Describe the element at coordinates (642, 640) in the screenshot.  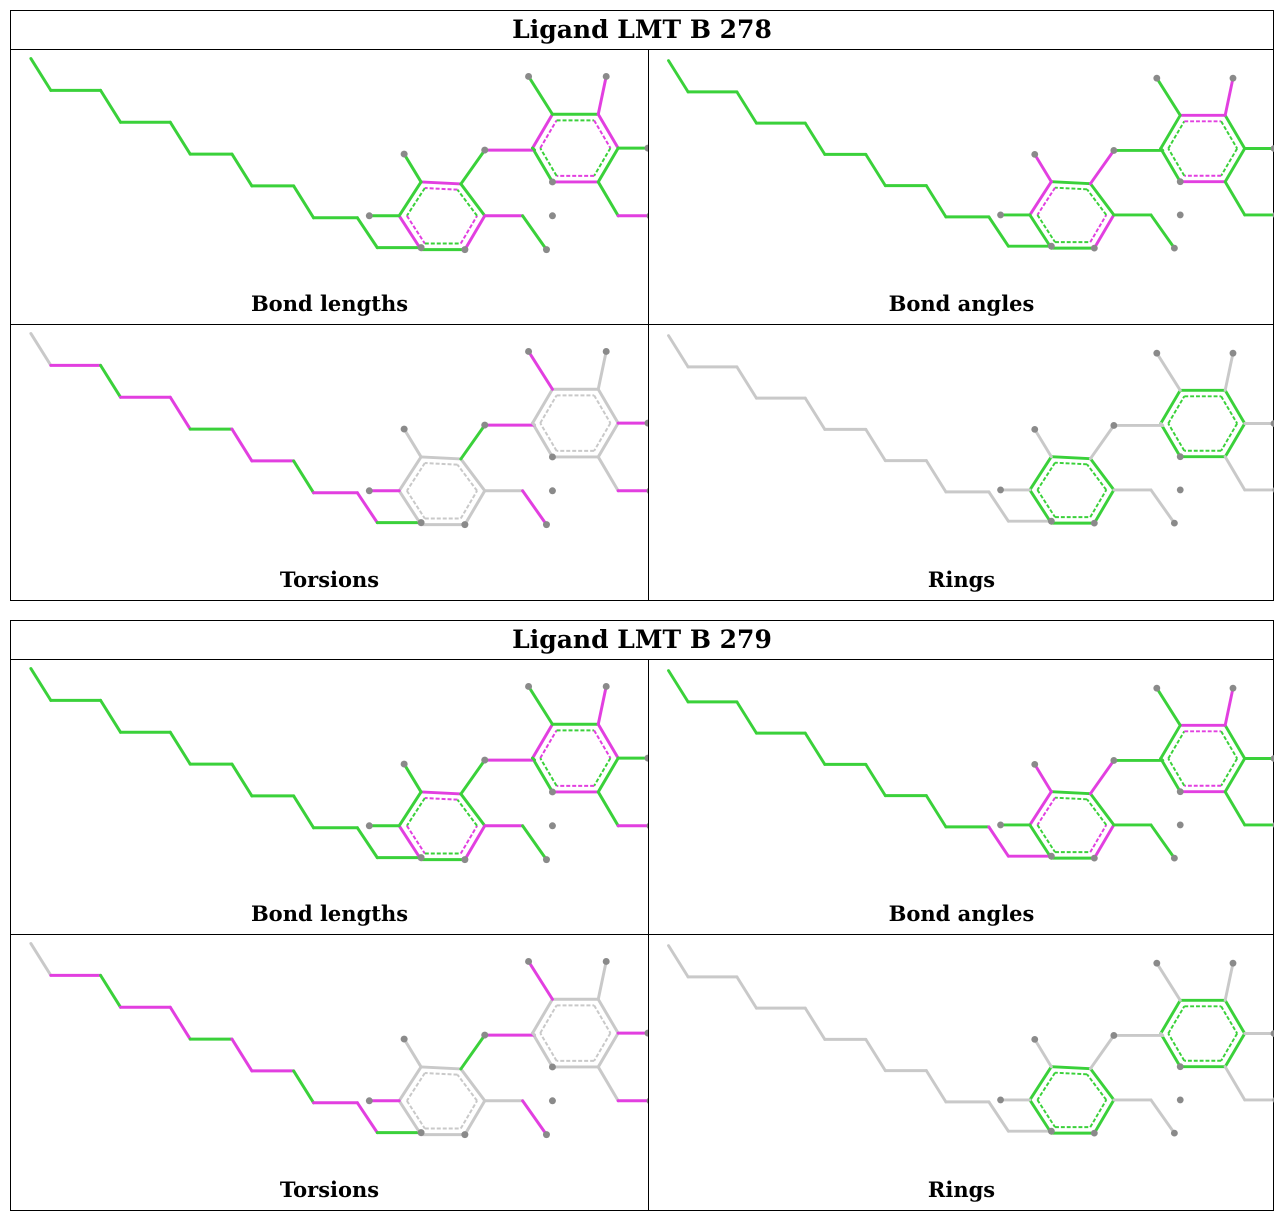
I see `ligand-title: Ligand LMT B 279` at that location.